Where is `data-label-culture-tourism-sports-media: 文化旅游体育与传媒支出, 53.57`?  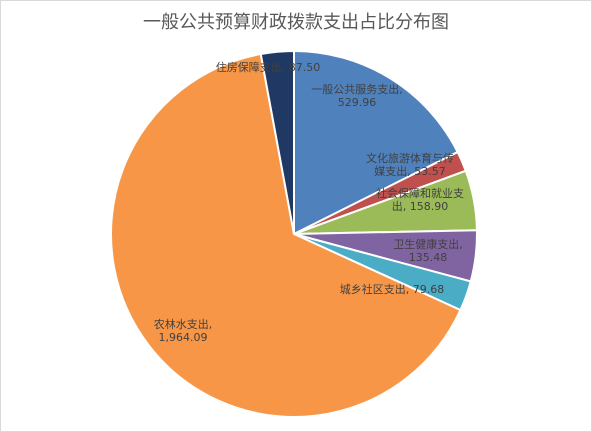 data-label-culture-tourism-sports-media: 文化旅游体育与传媒支出, 53.57 is located at coordinates (410, 164).